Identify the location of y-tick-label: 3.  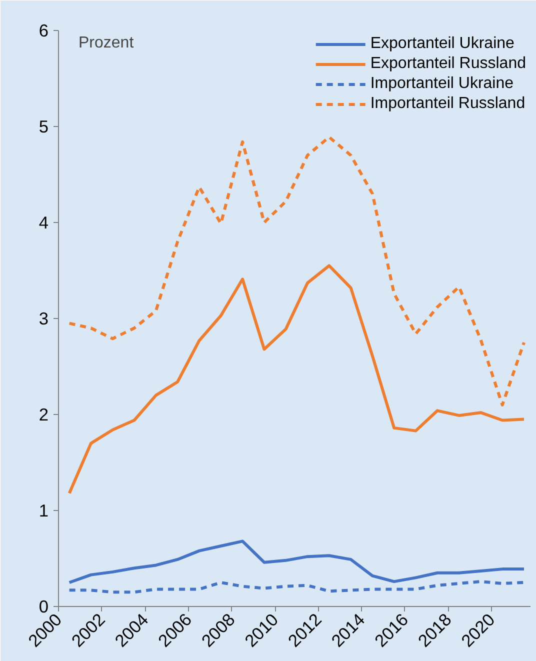
(43, 318).